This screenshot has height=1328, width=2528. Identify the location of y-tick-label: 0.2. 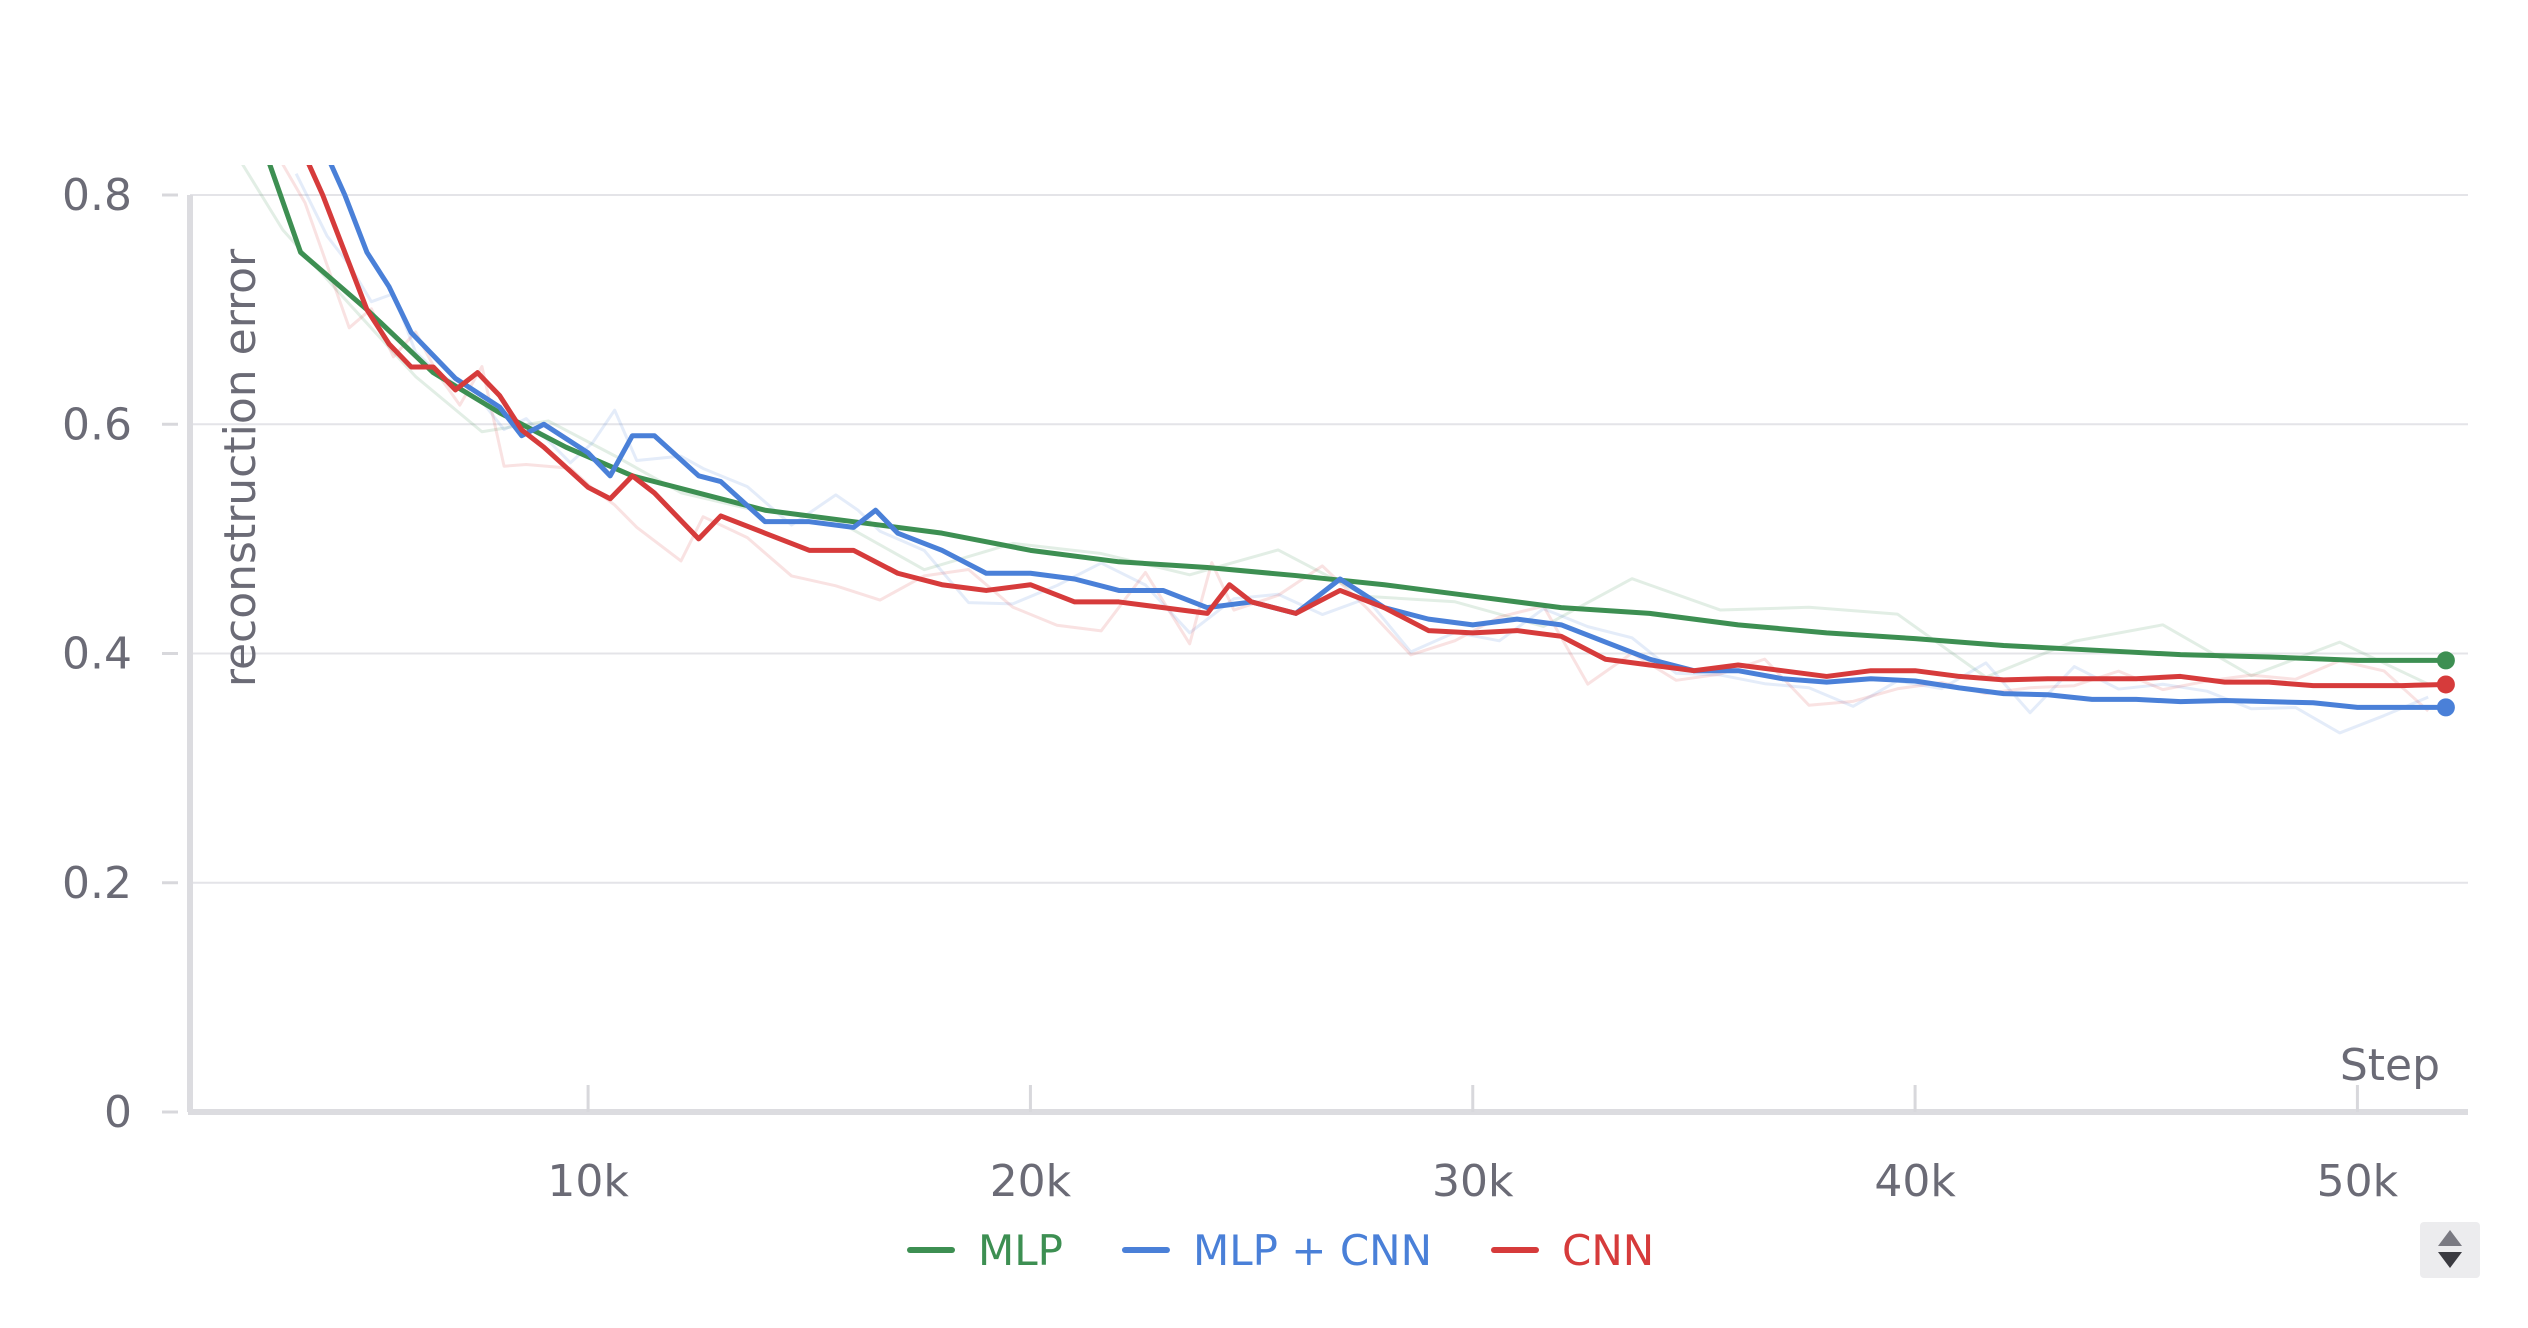
(97, 883).